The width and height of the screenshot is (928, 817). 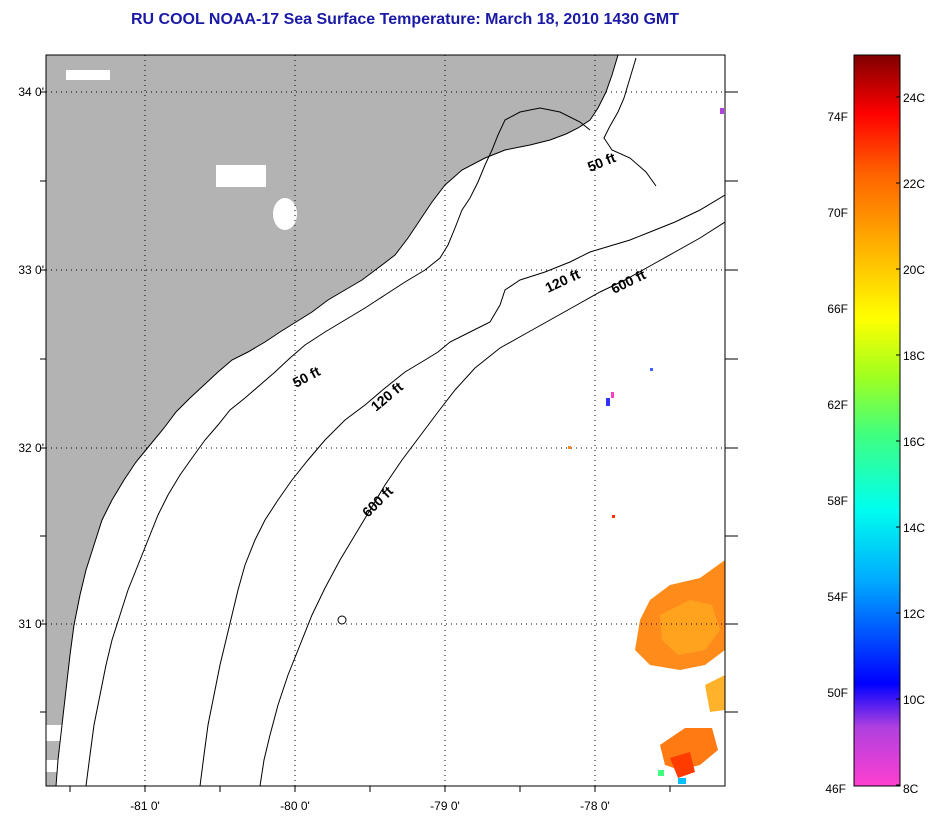 I want to click on colorbar-label-22c: 22C, so click(x=914, y=184).